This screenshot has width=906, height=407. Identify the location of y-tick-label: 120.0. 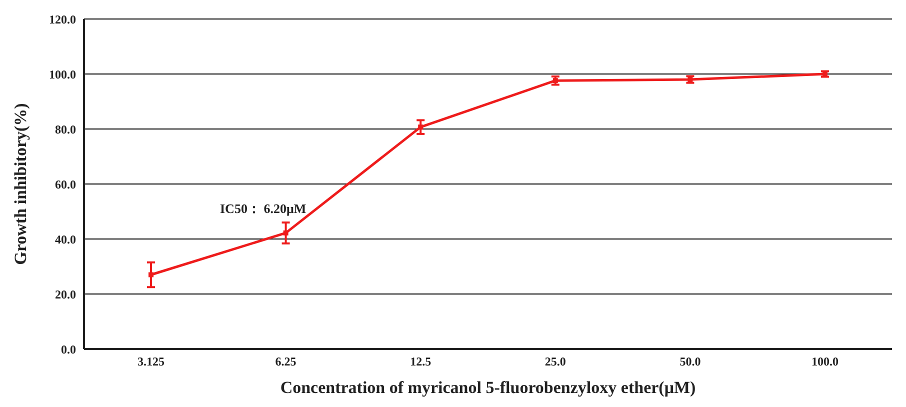
(62, 19).